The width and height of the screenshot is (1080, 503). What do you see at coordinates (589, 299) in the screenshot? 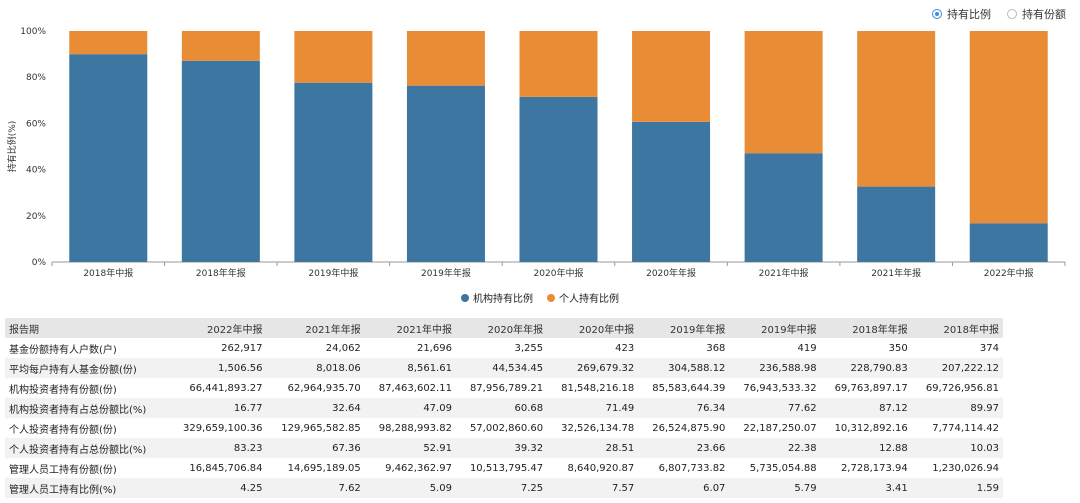
I see `legend-individual-label: 个人持有比例` at bounding box center [589, 299].